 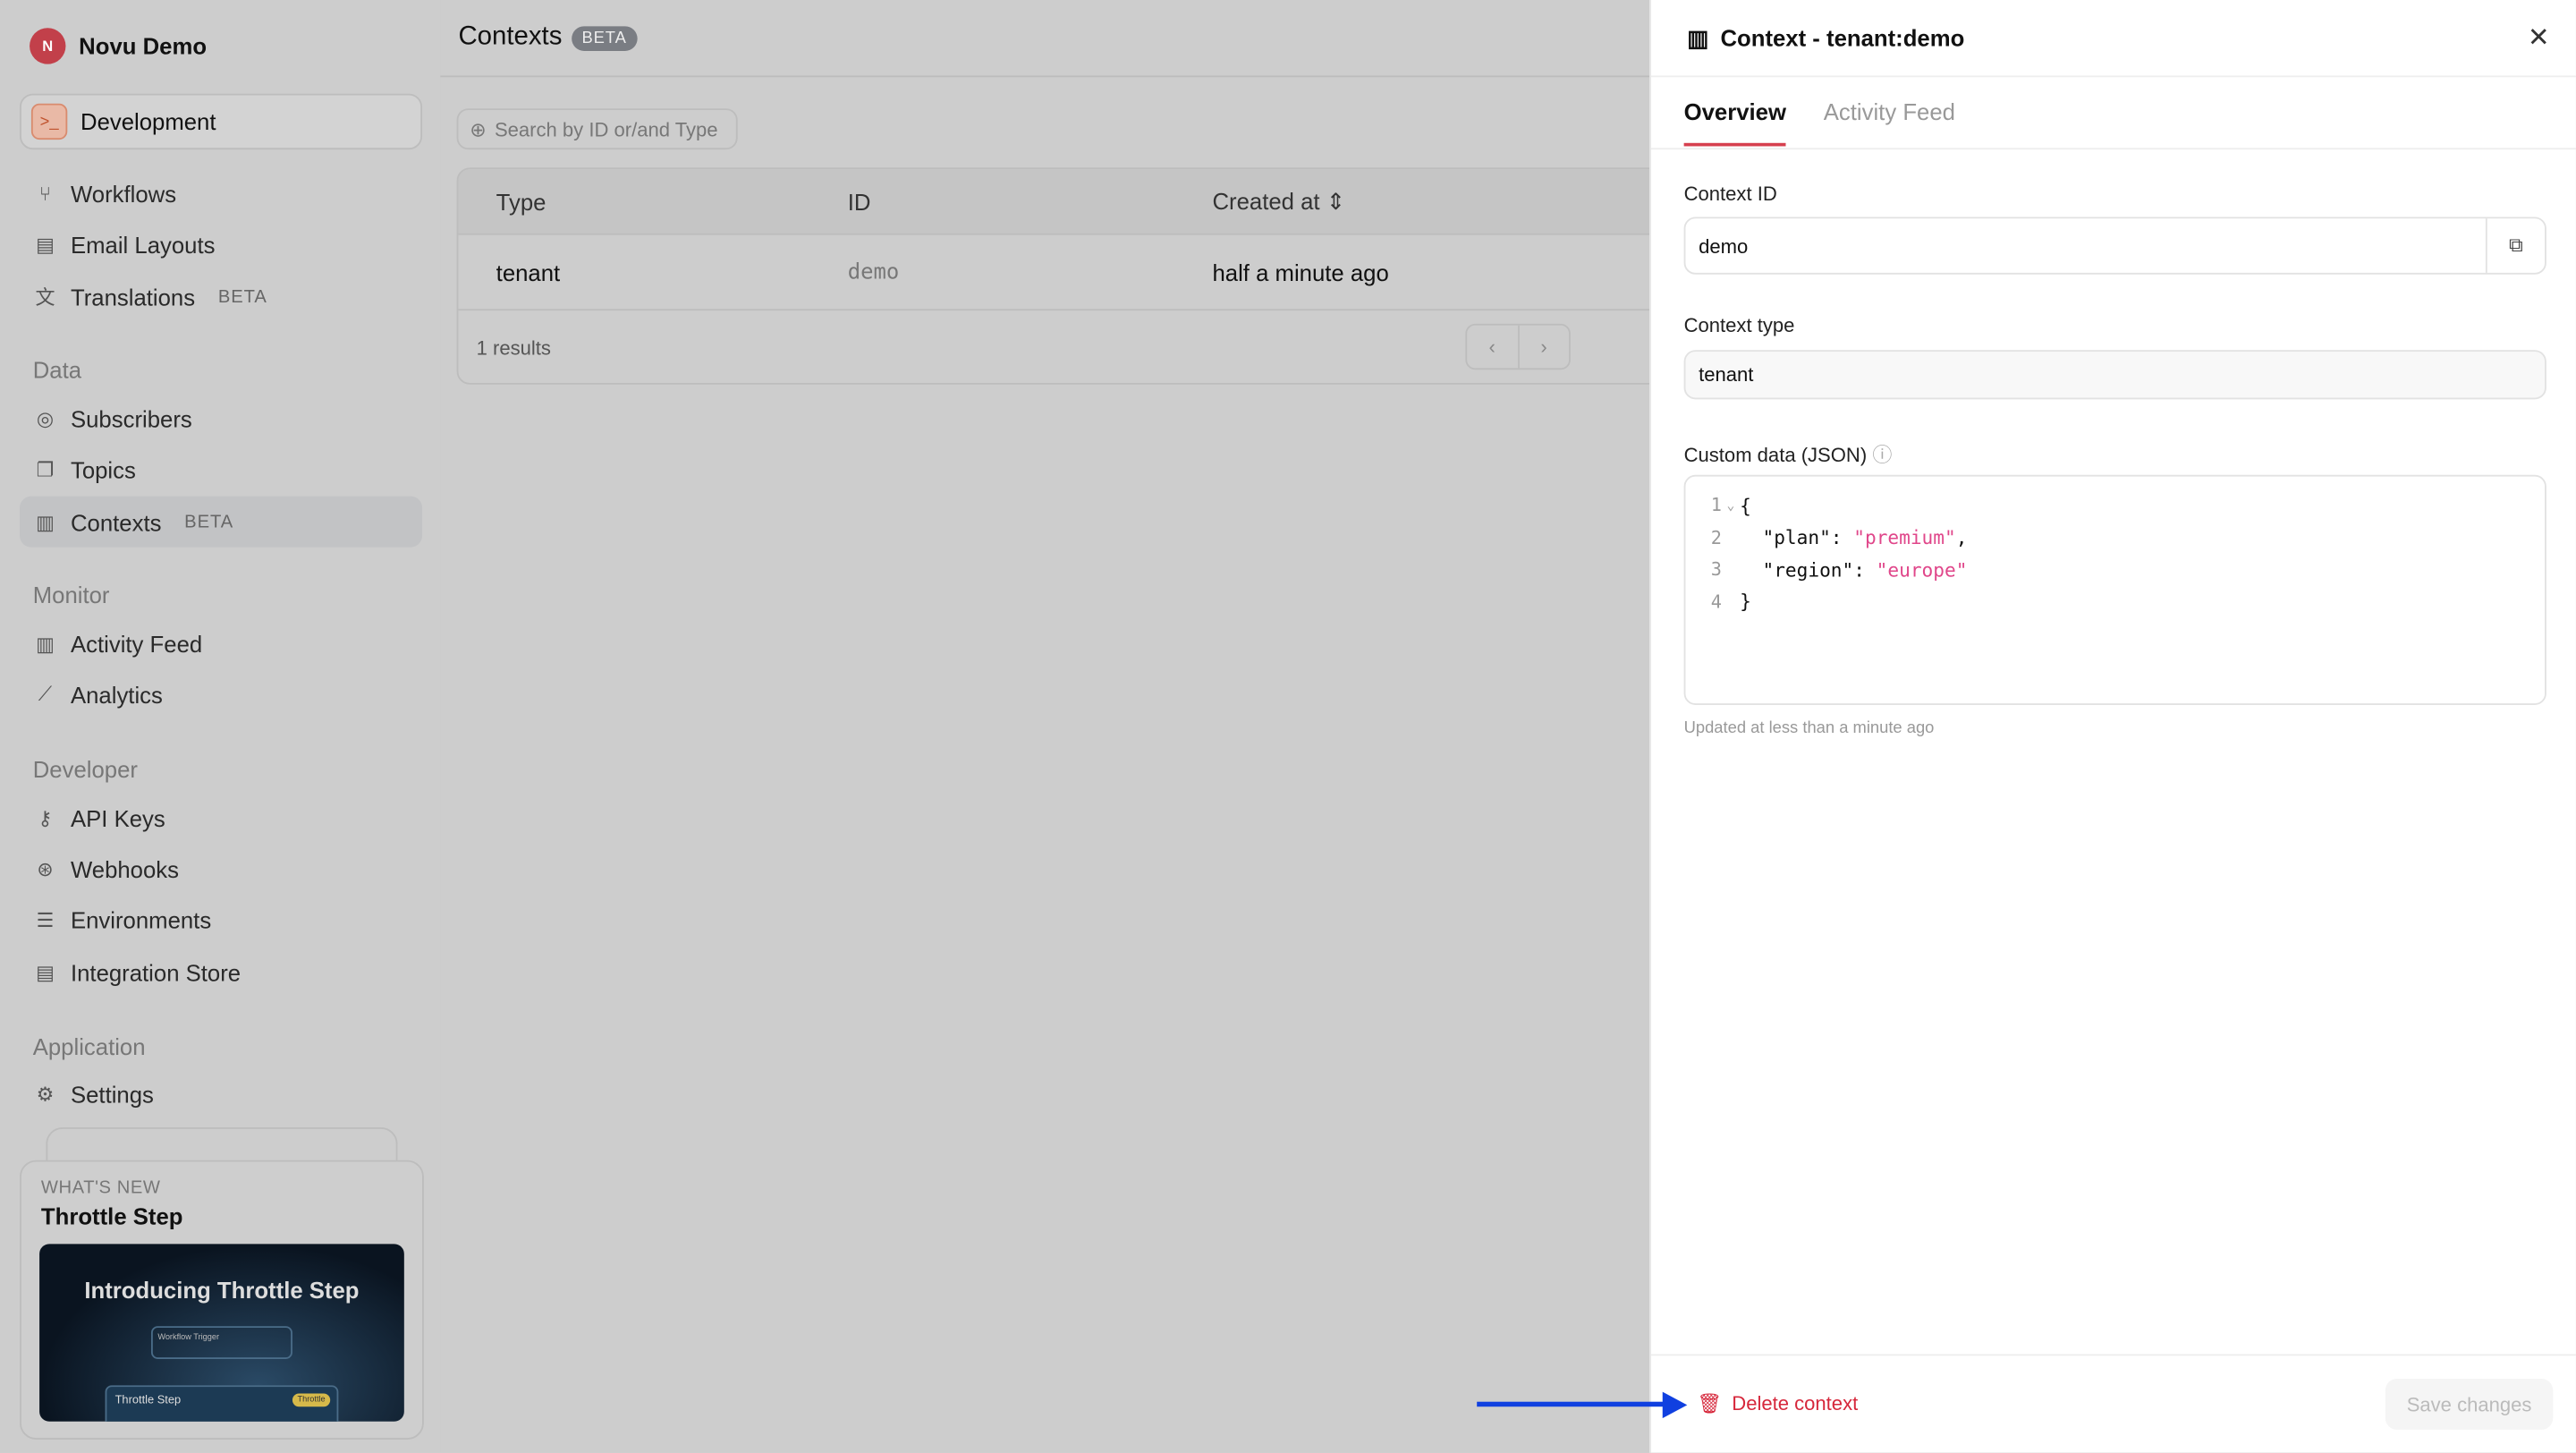 I want to click on cell-type: tenant, so click(x=528, y=272).